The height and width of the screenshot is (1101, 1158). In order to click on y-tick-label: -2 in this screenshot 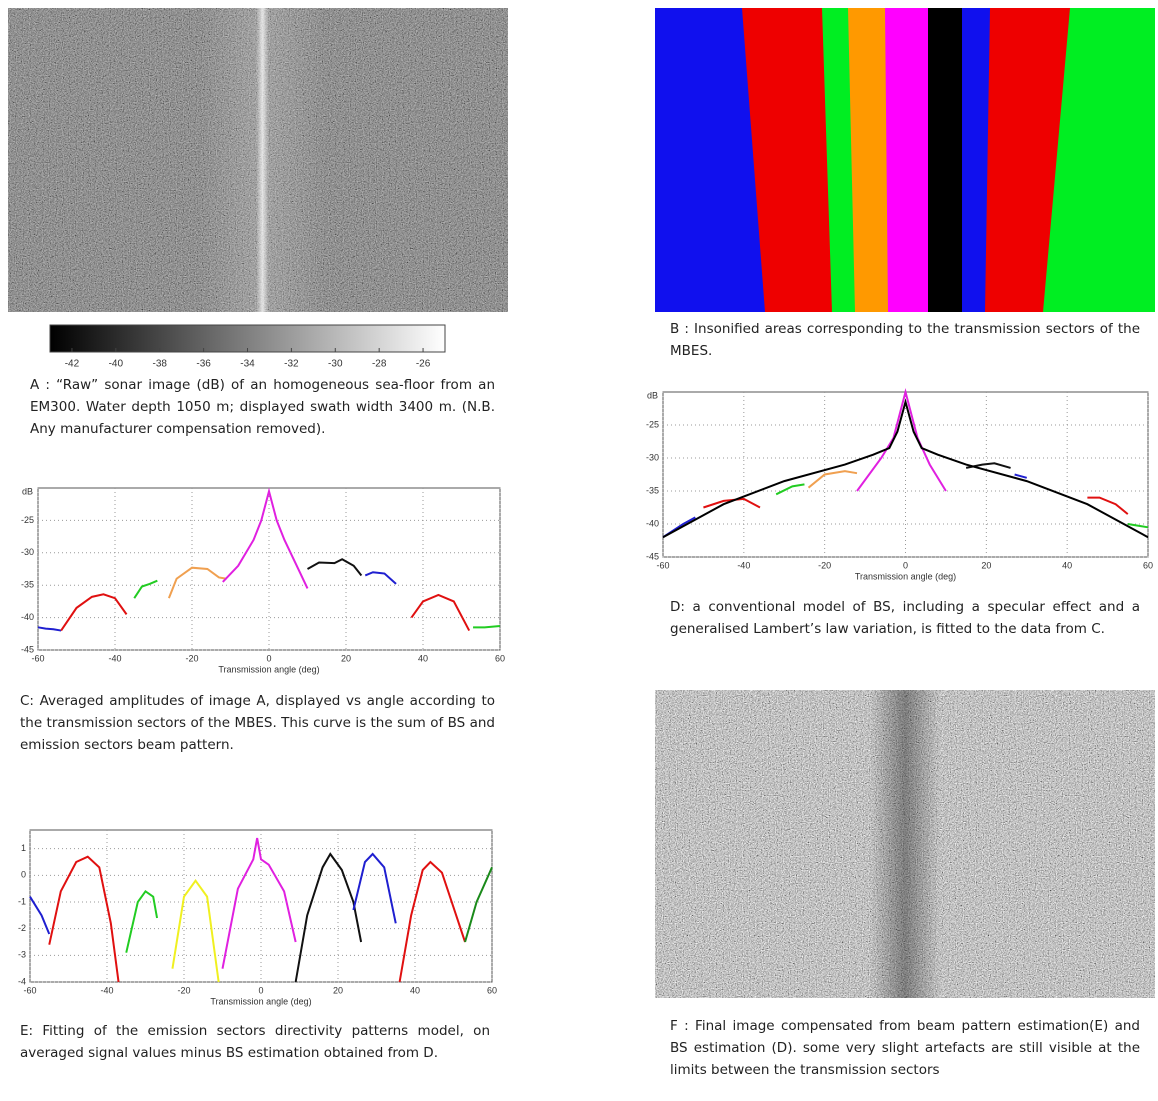, I will do `click(22, 928)`.